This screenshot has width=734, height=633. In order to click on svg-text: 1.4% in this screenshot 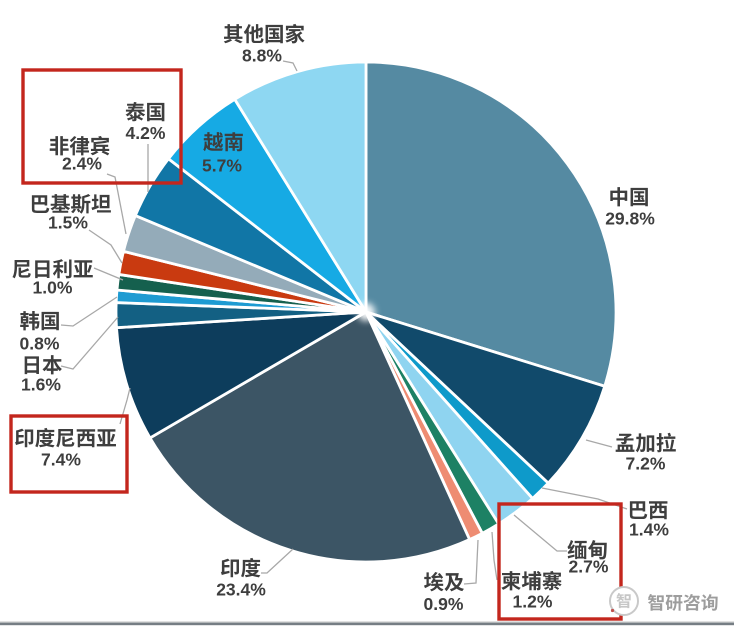, I will do `click(649, 529)`.